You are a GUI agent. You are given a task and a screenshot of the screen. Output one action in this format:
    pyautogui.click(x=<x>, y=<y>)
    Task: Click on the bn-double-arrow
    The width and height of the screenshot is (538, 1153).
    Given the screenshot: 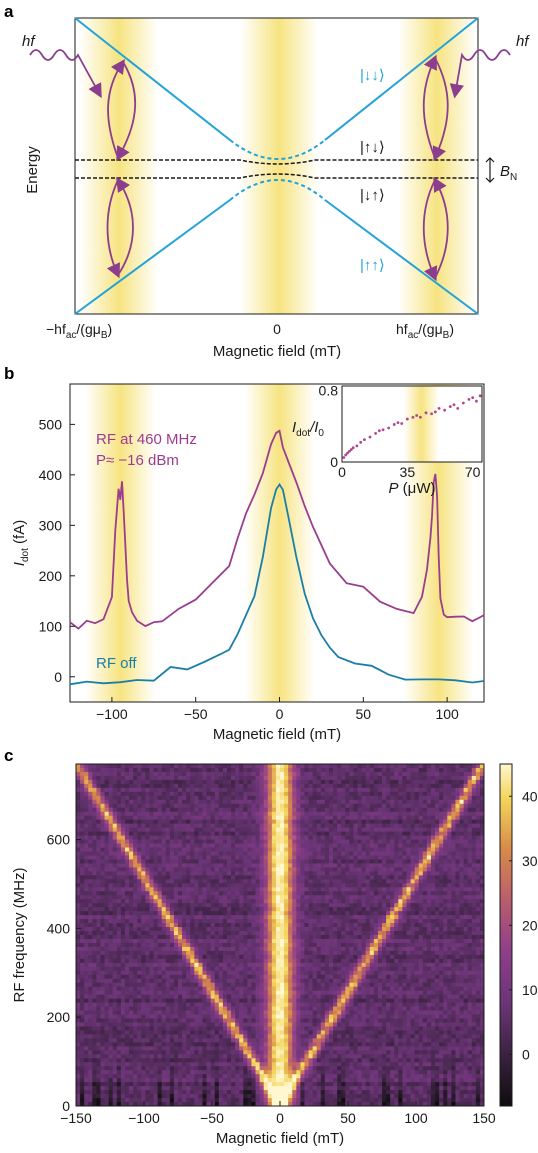 What is the action you would take?
    pyautogui.click(x=490, y=170)
    